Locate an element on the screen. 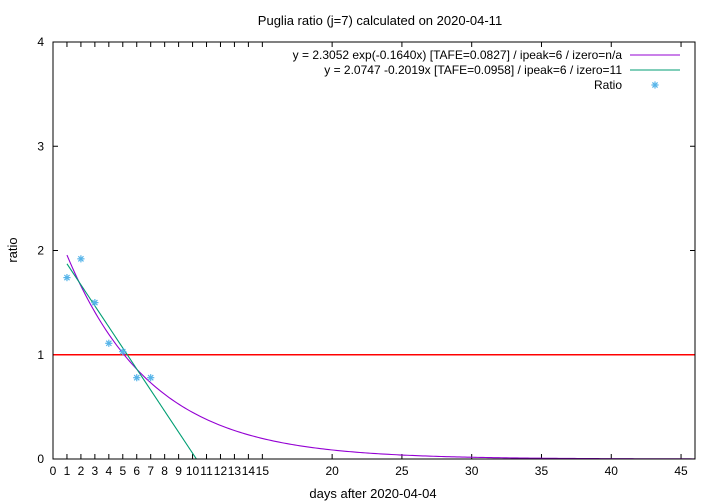 This screenshot has height=504, width=720. x-tick-label: 35 is located at coordinates (542, 471).